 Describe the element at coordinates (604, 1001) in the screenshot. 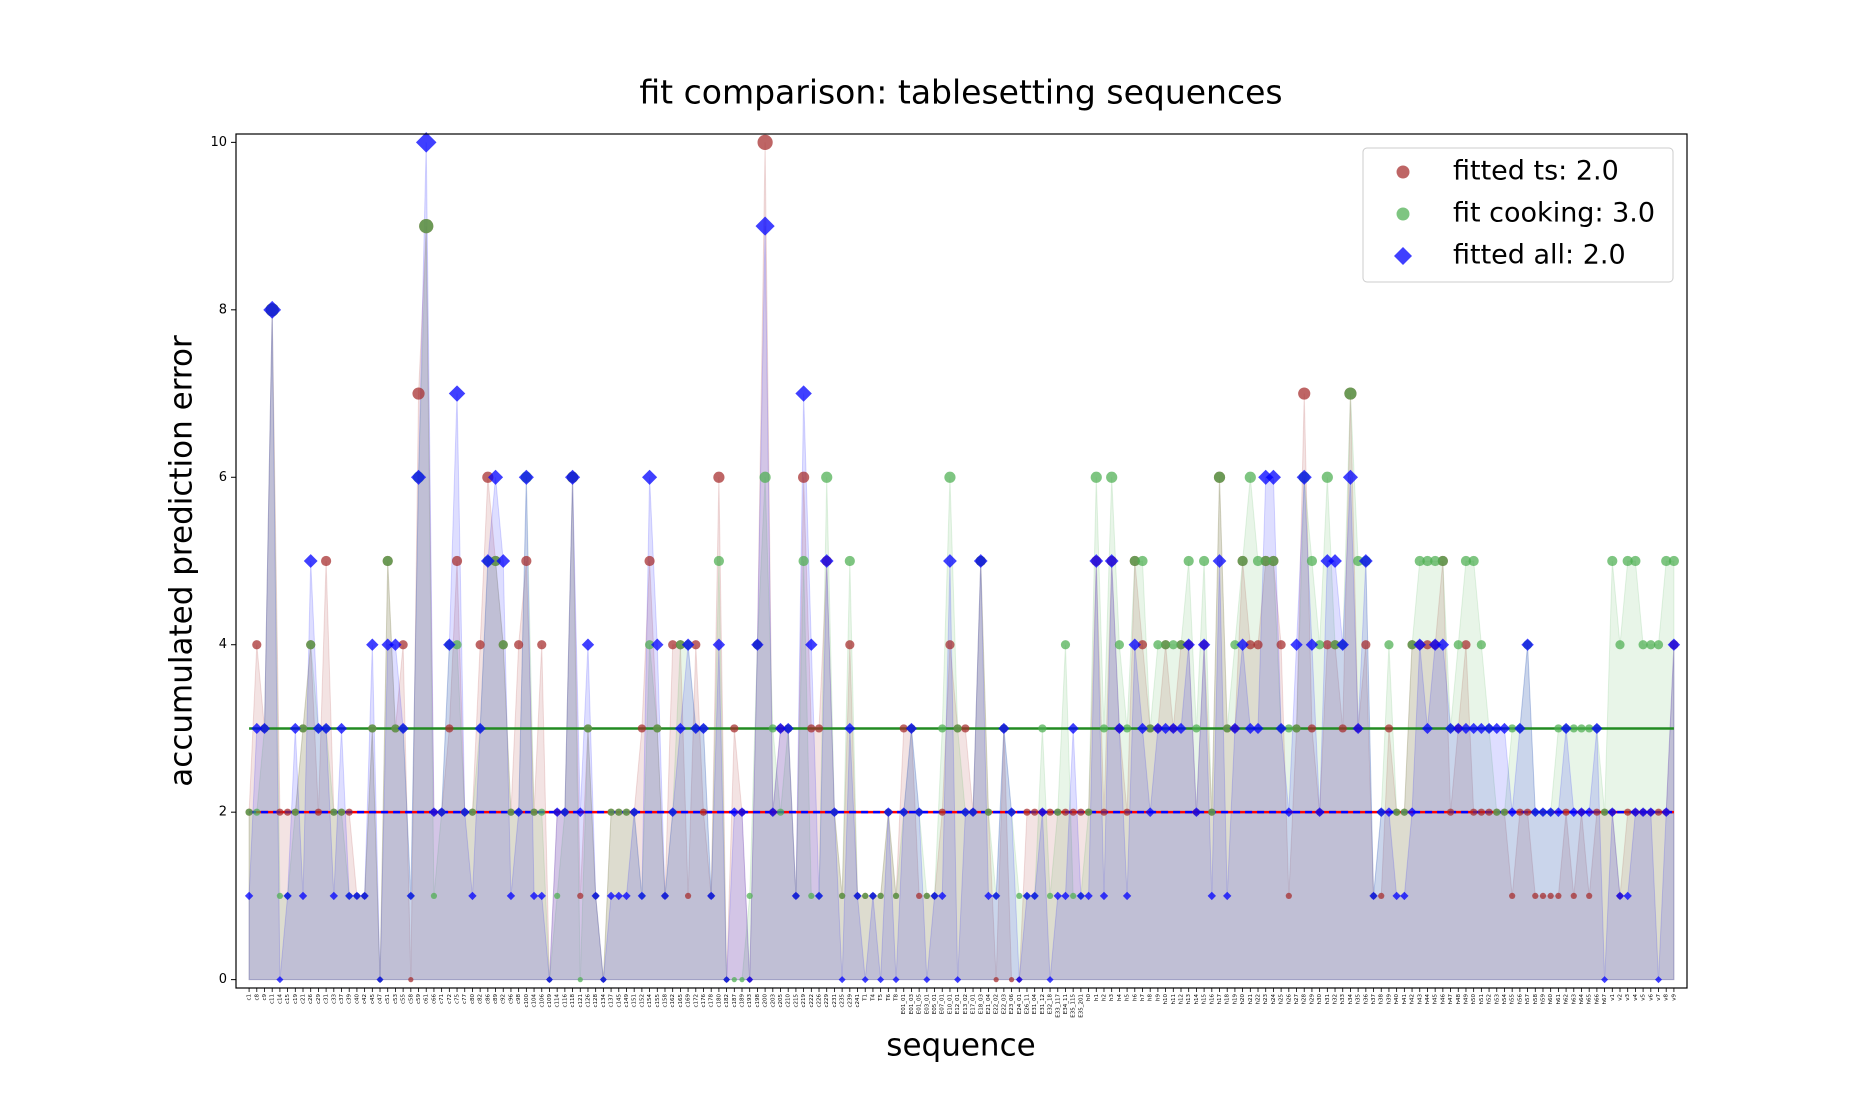

I see `x-tick-label: c134` at that location.